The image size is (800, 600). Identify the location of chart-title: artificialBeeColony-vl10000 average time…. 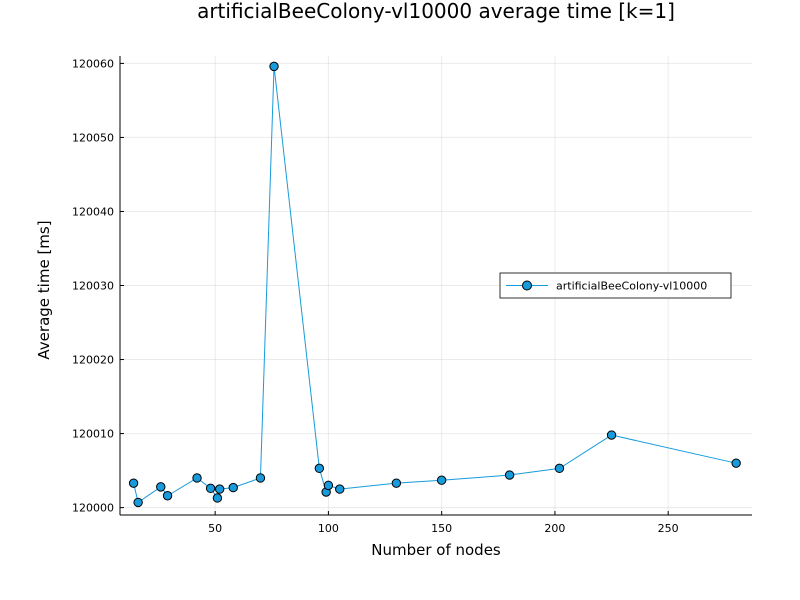
(436, 11).